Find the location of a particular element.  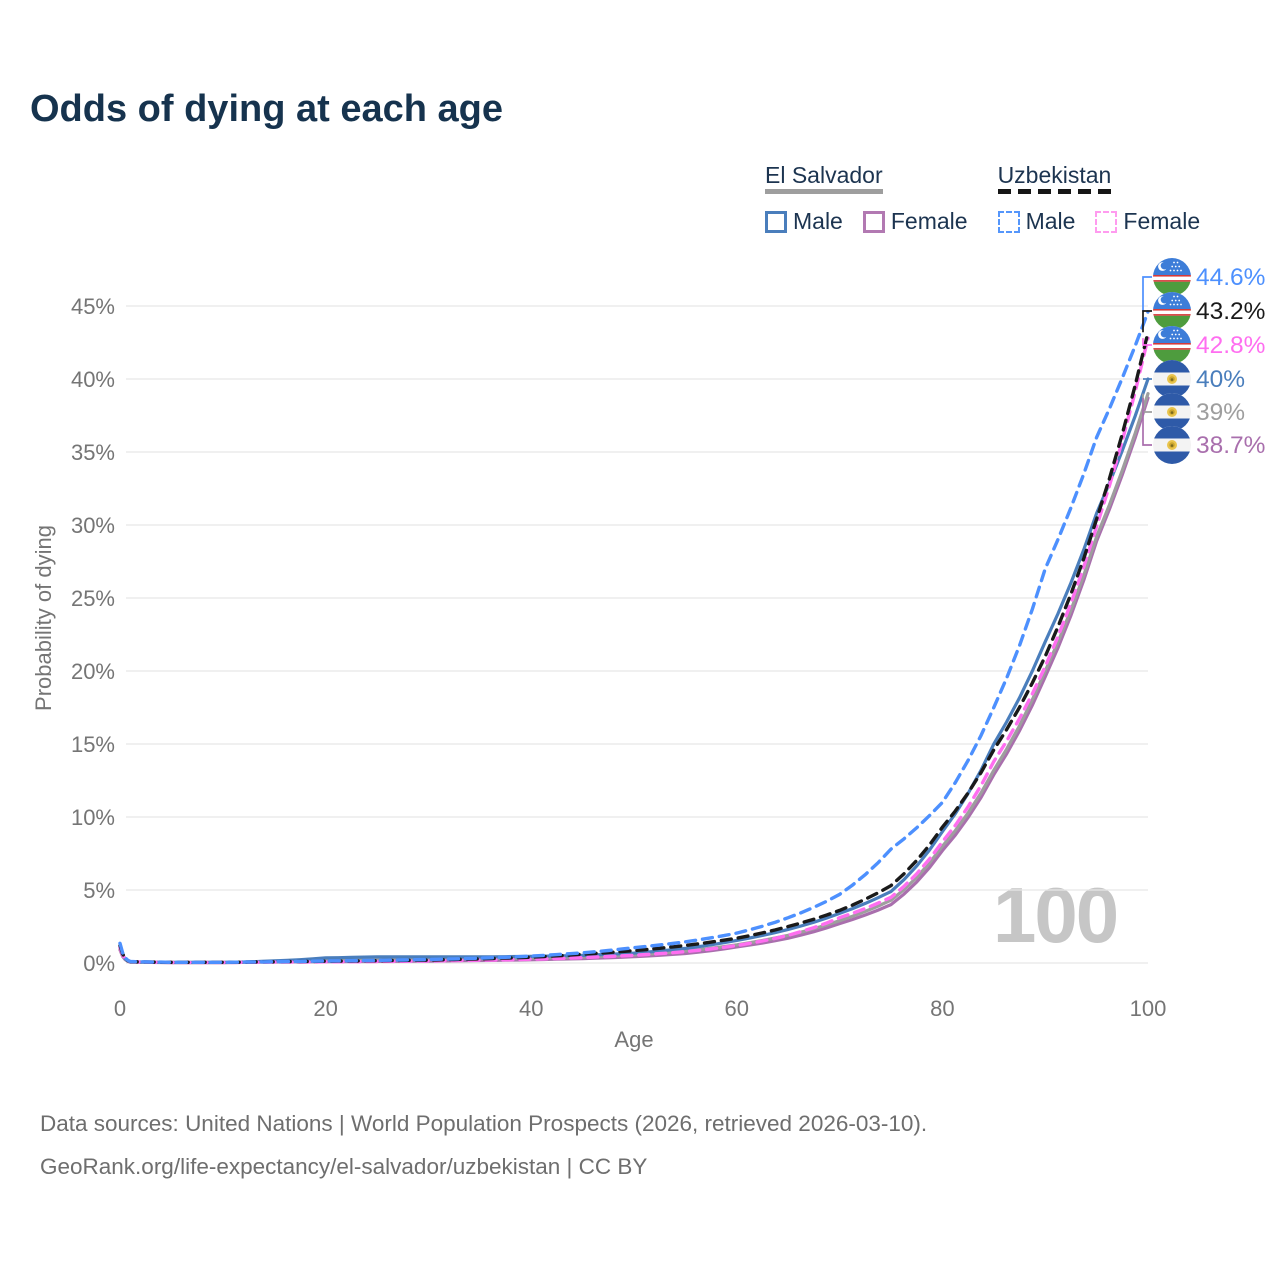

legend-linestyle-uzbekistan-icon is located at coordinates (1054, 191).